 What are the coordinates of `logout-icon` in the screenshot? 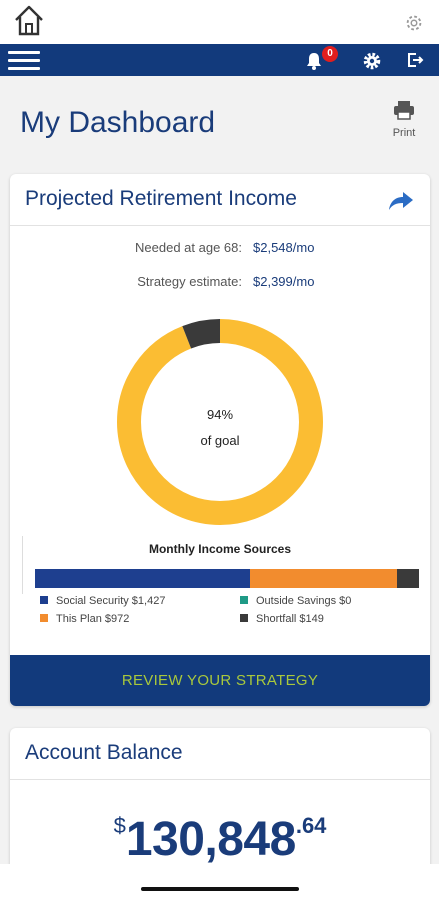 It's located at (416, 60).